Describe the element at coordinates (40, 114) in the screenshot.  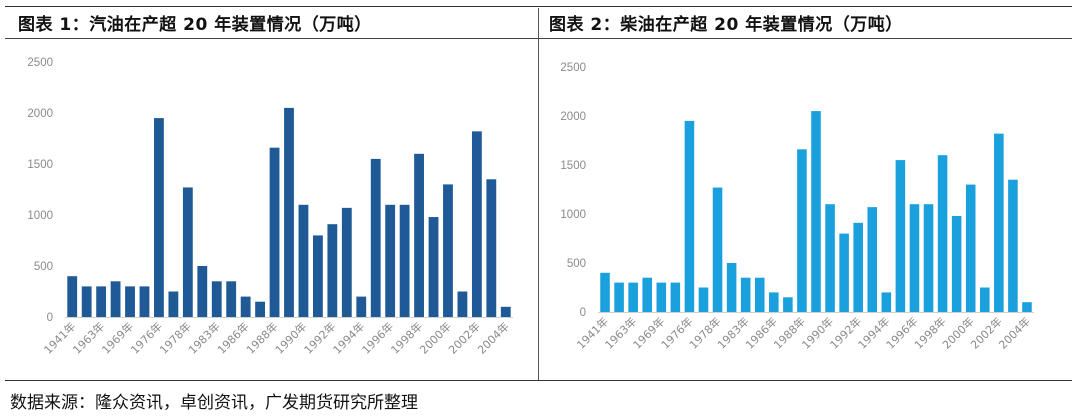
I see `chart-1-y-tick: 2000` at that location.